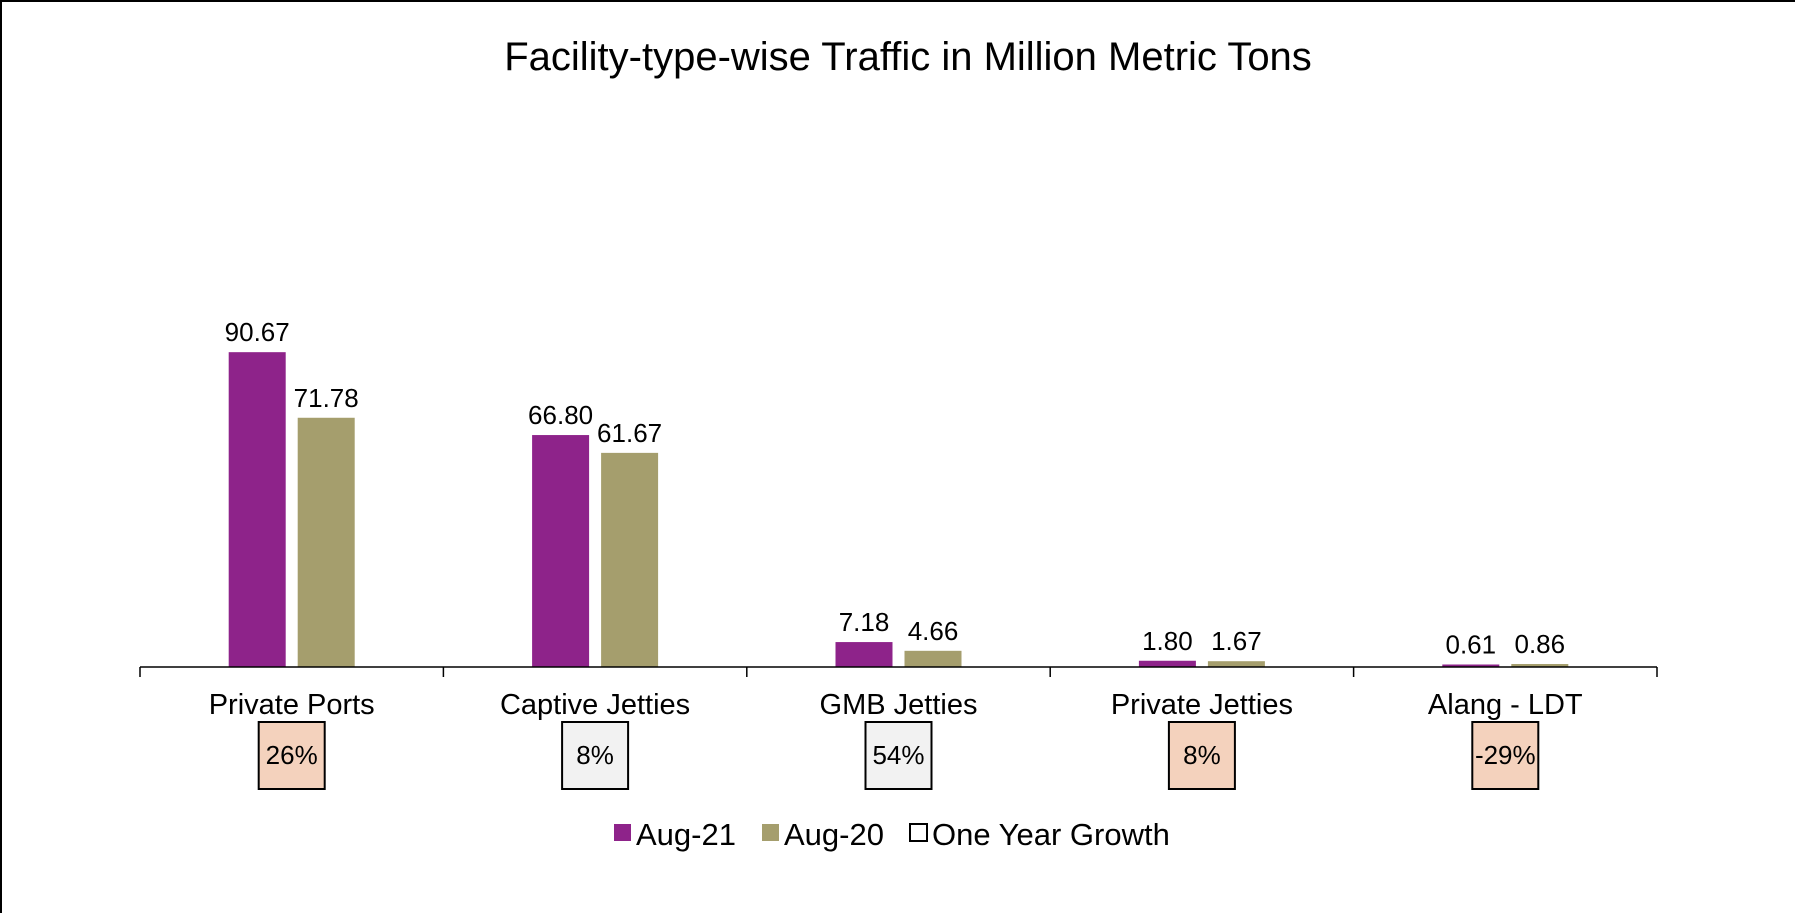  Describe the element at coordinates (1167, 641) in the screenshot. I see `data-label-aug-21-private-jetties: 1.80` at that location.